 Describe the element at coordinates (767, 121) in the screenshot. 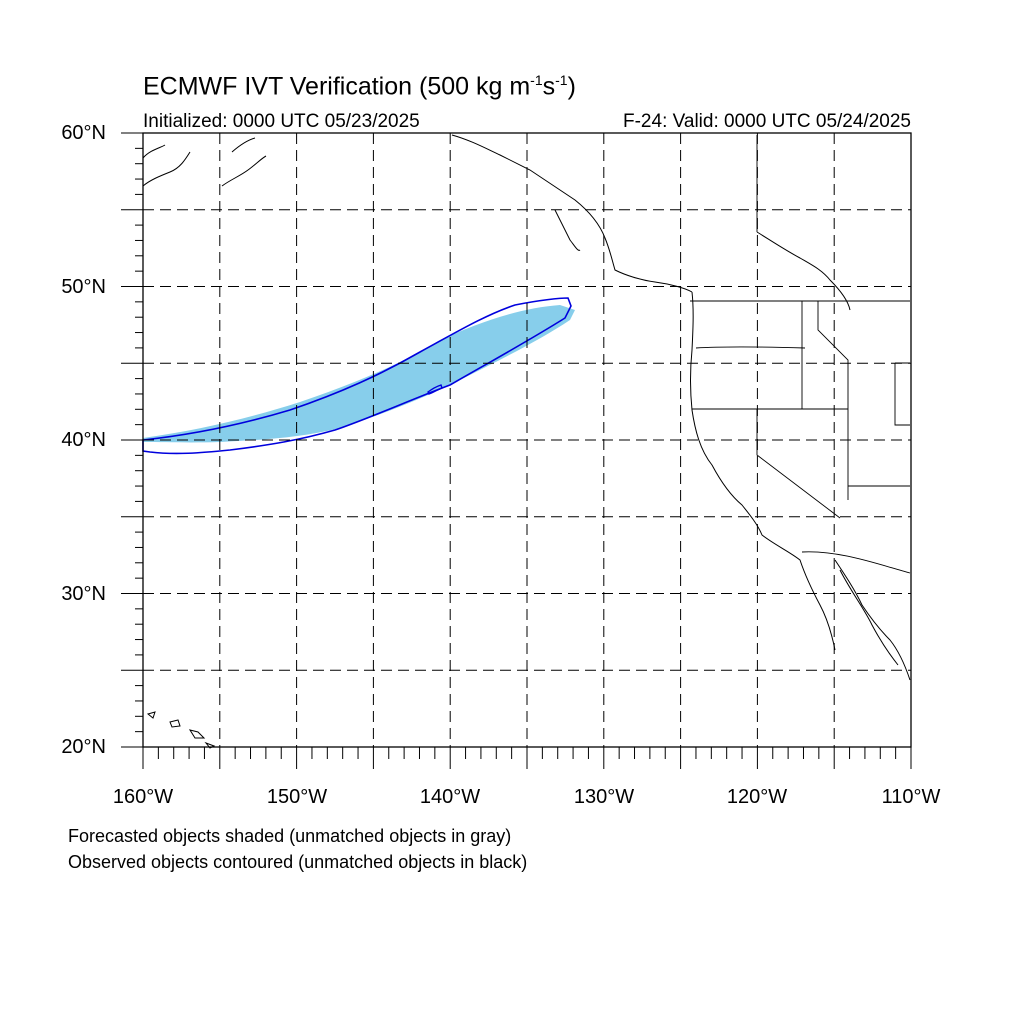

I see `valid-time: F-24: Valid: 0000 UTC 05/24/2025` at that location.